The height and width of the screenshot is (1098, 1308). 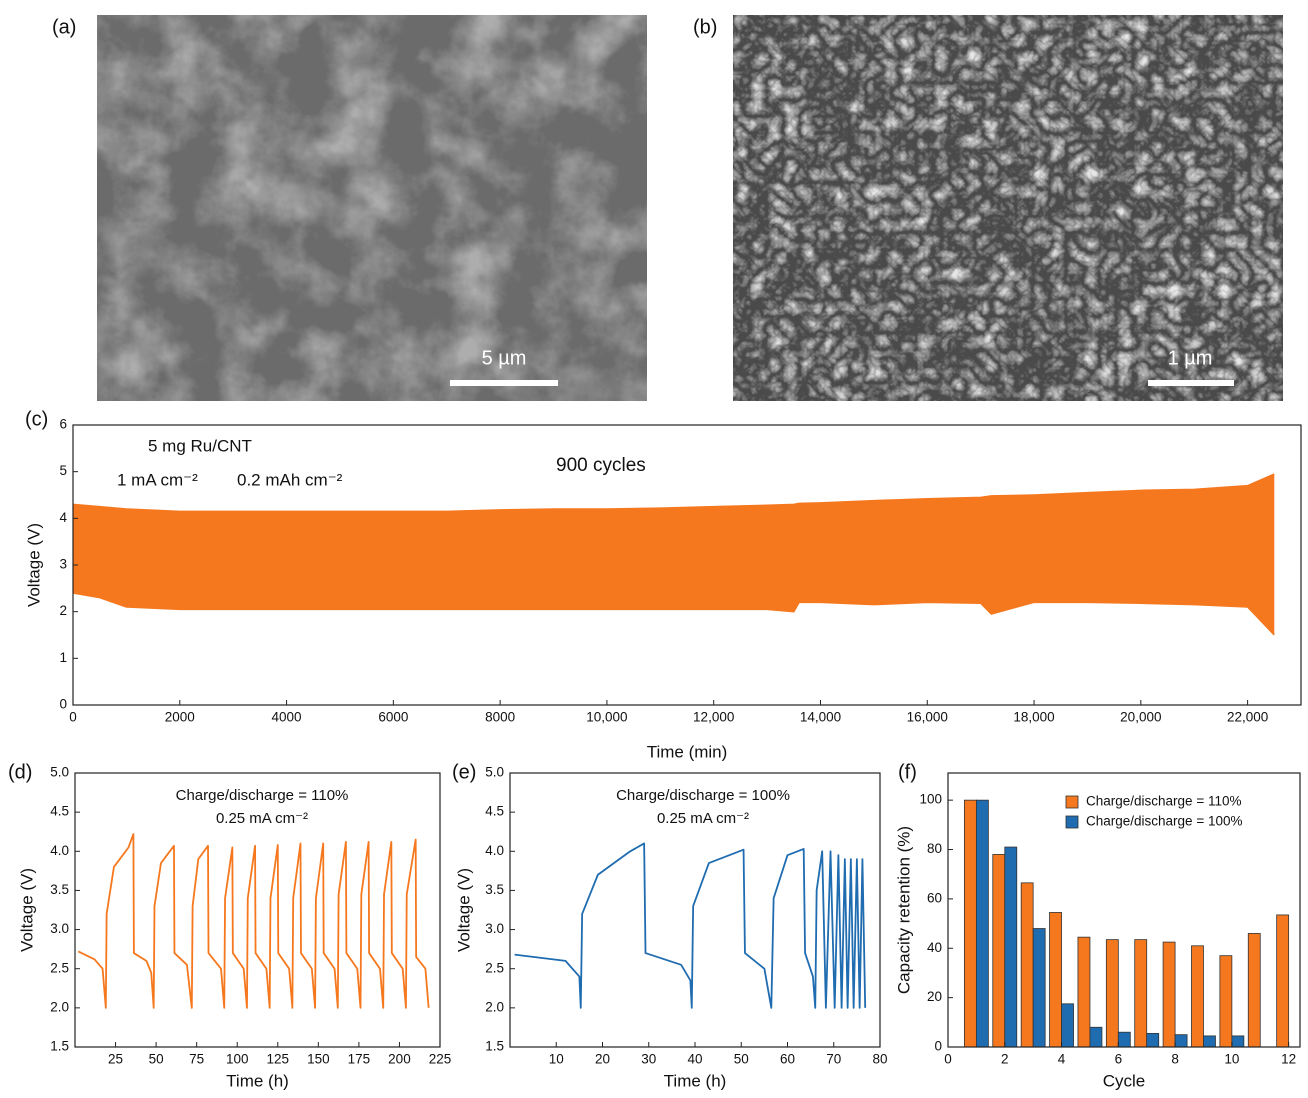 What do you see at coordinates (879, 1059) in the screenshot?
I see `x-tick-label: 80` at bounding box center [879, 1059].